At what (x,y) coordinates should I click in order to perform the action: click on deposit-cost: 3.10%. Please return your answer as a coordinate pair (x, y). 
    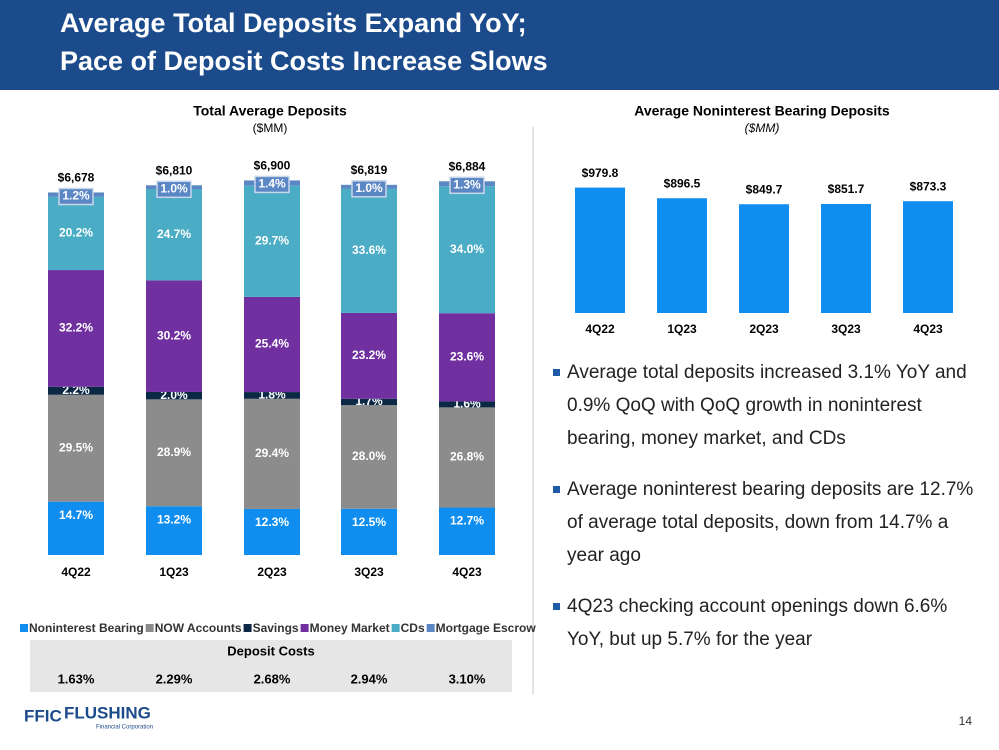
    Looking at the image, I should click on (467, 678).